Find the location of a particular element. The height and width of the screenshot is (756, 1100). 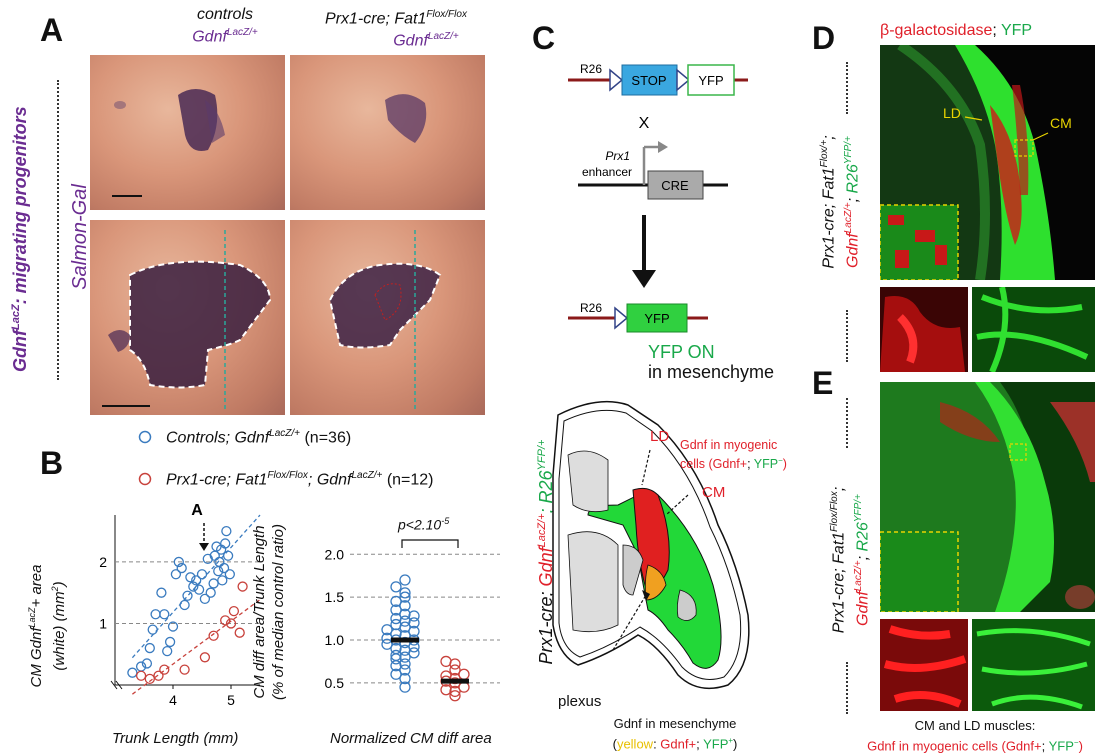

e-dotted-bottom is located at coordinates (847, 688).